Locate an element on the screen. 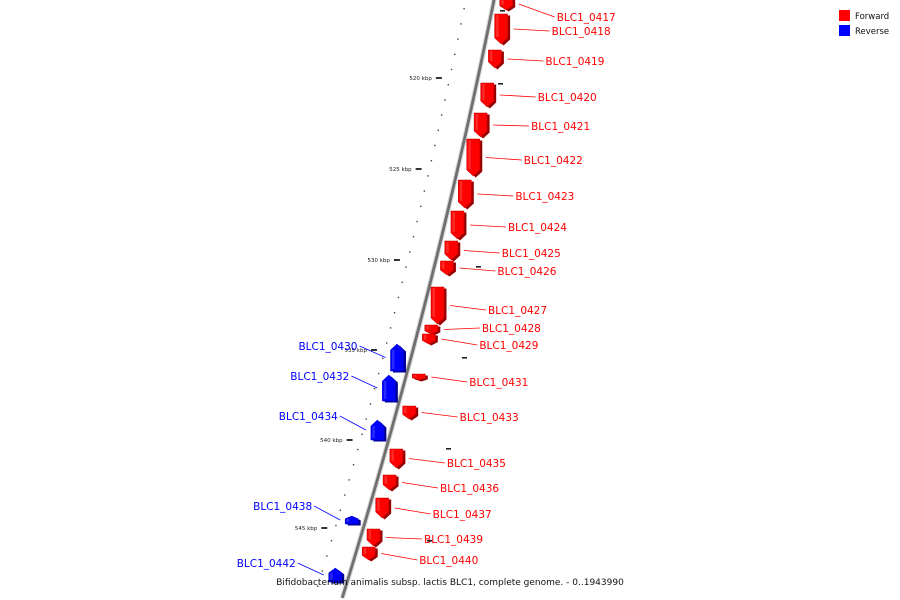 The height and width of the screenshot is (600, 900). gene-blc1-0426: BLC1_0426 is located at coordinates (498, 269).